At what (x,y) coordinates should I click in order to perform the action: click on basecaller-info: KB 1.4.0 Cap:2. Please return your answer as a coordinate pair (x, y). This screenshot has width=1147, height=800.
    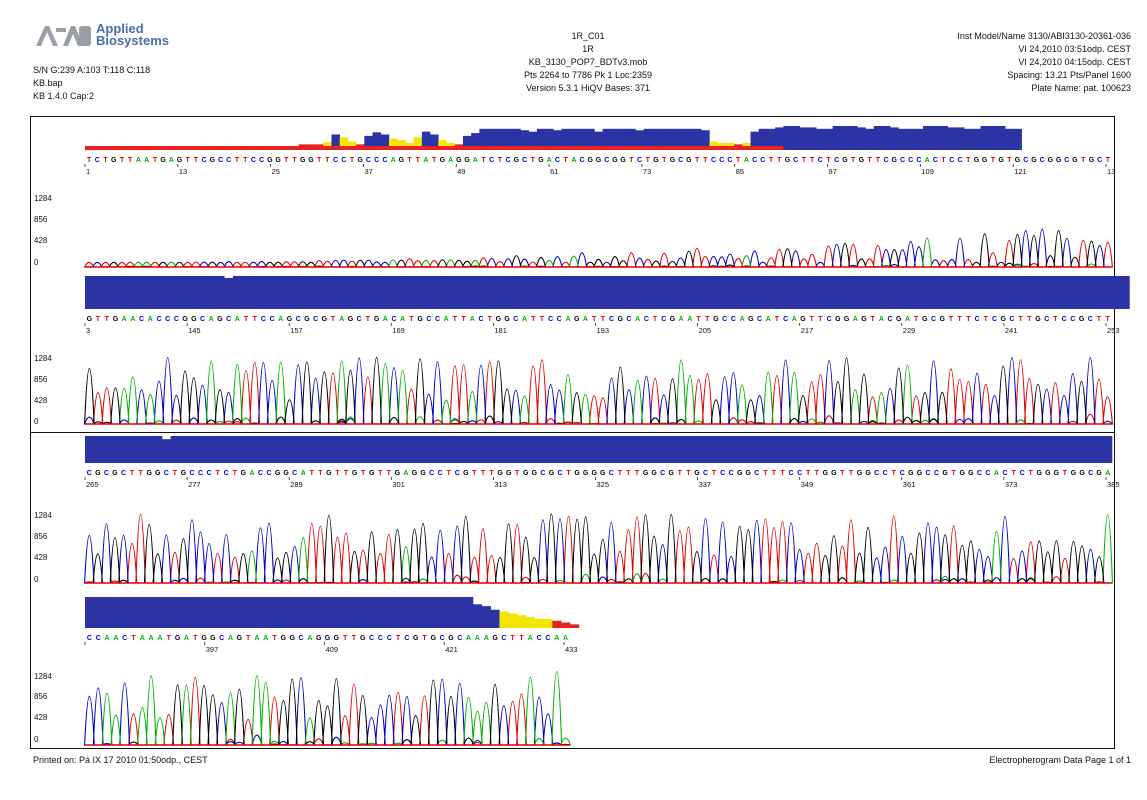
    Looking at the image, I should click on (64, 96).